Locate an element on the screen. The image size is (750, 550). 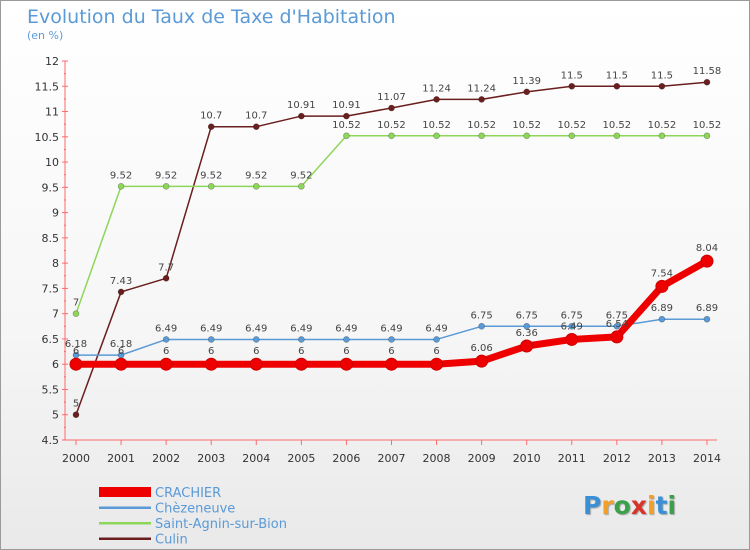
y-tick-label: 5 is located at coordinates (55, 415).